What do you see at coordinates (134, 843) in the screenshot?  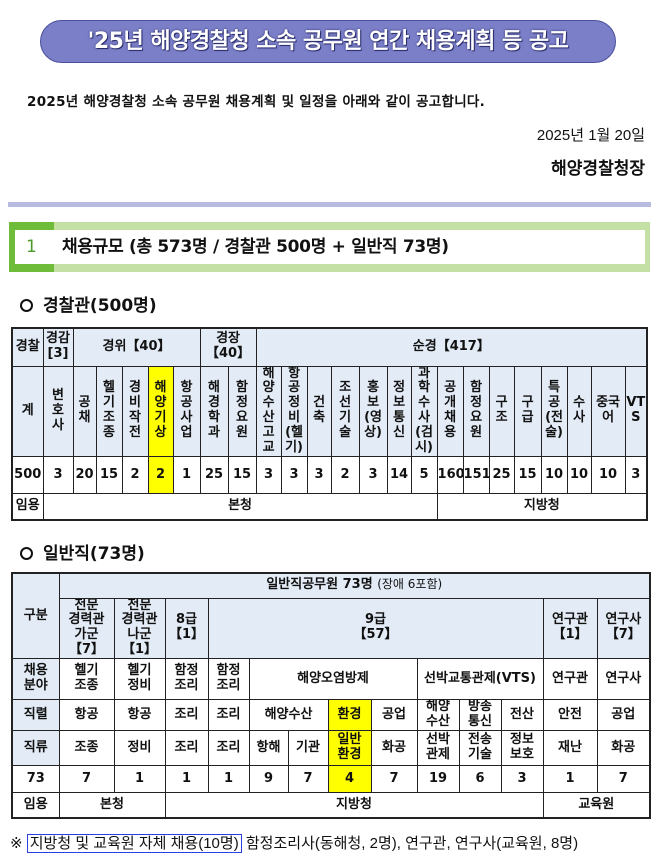 I see `footnote-boxed-text: 지방청 및 교육원 자체 채용(10명)` at bounding box center [134, 843].